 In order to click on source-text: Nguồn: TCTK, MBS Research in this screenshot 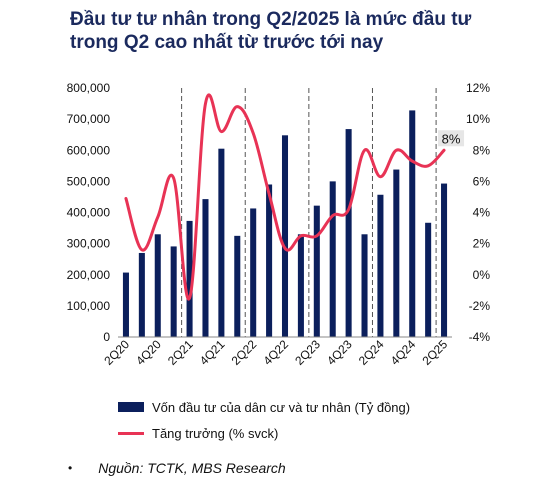, I will do `click(192, 468)`.